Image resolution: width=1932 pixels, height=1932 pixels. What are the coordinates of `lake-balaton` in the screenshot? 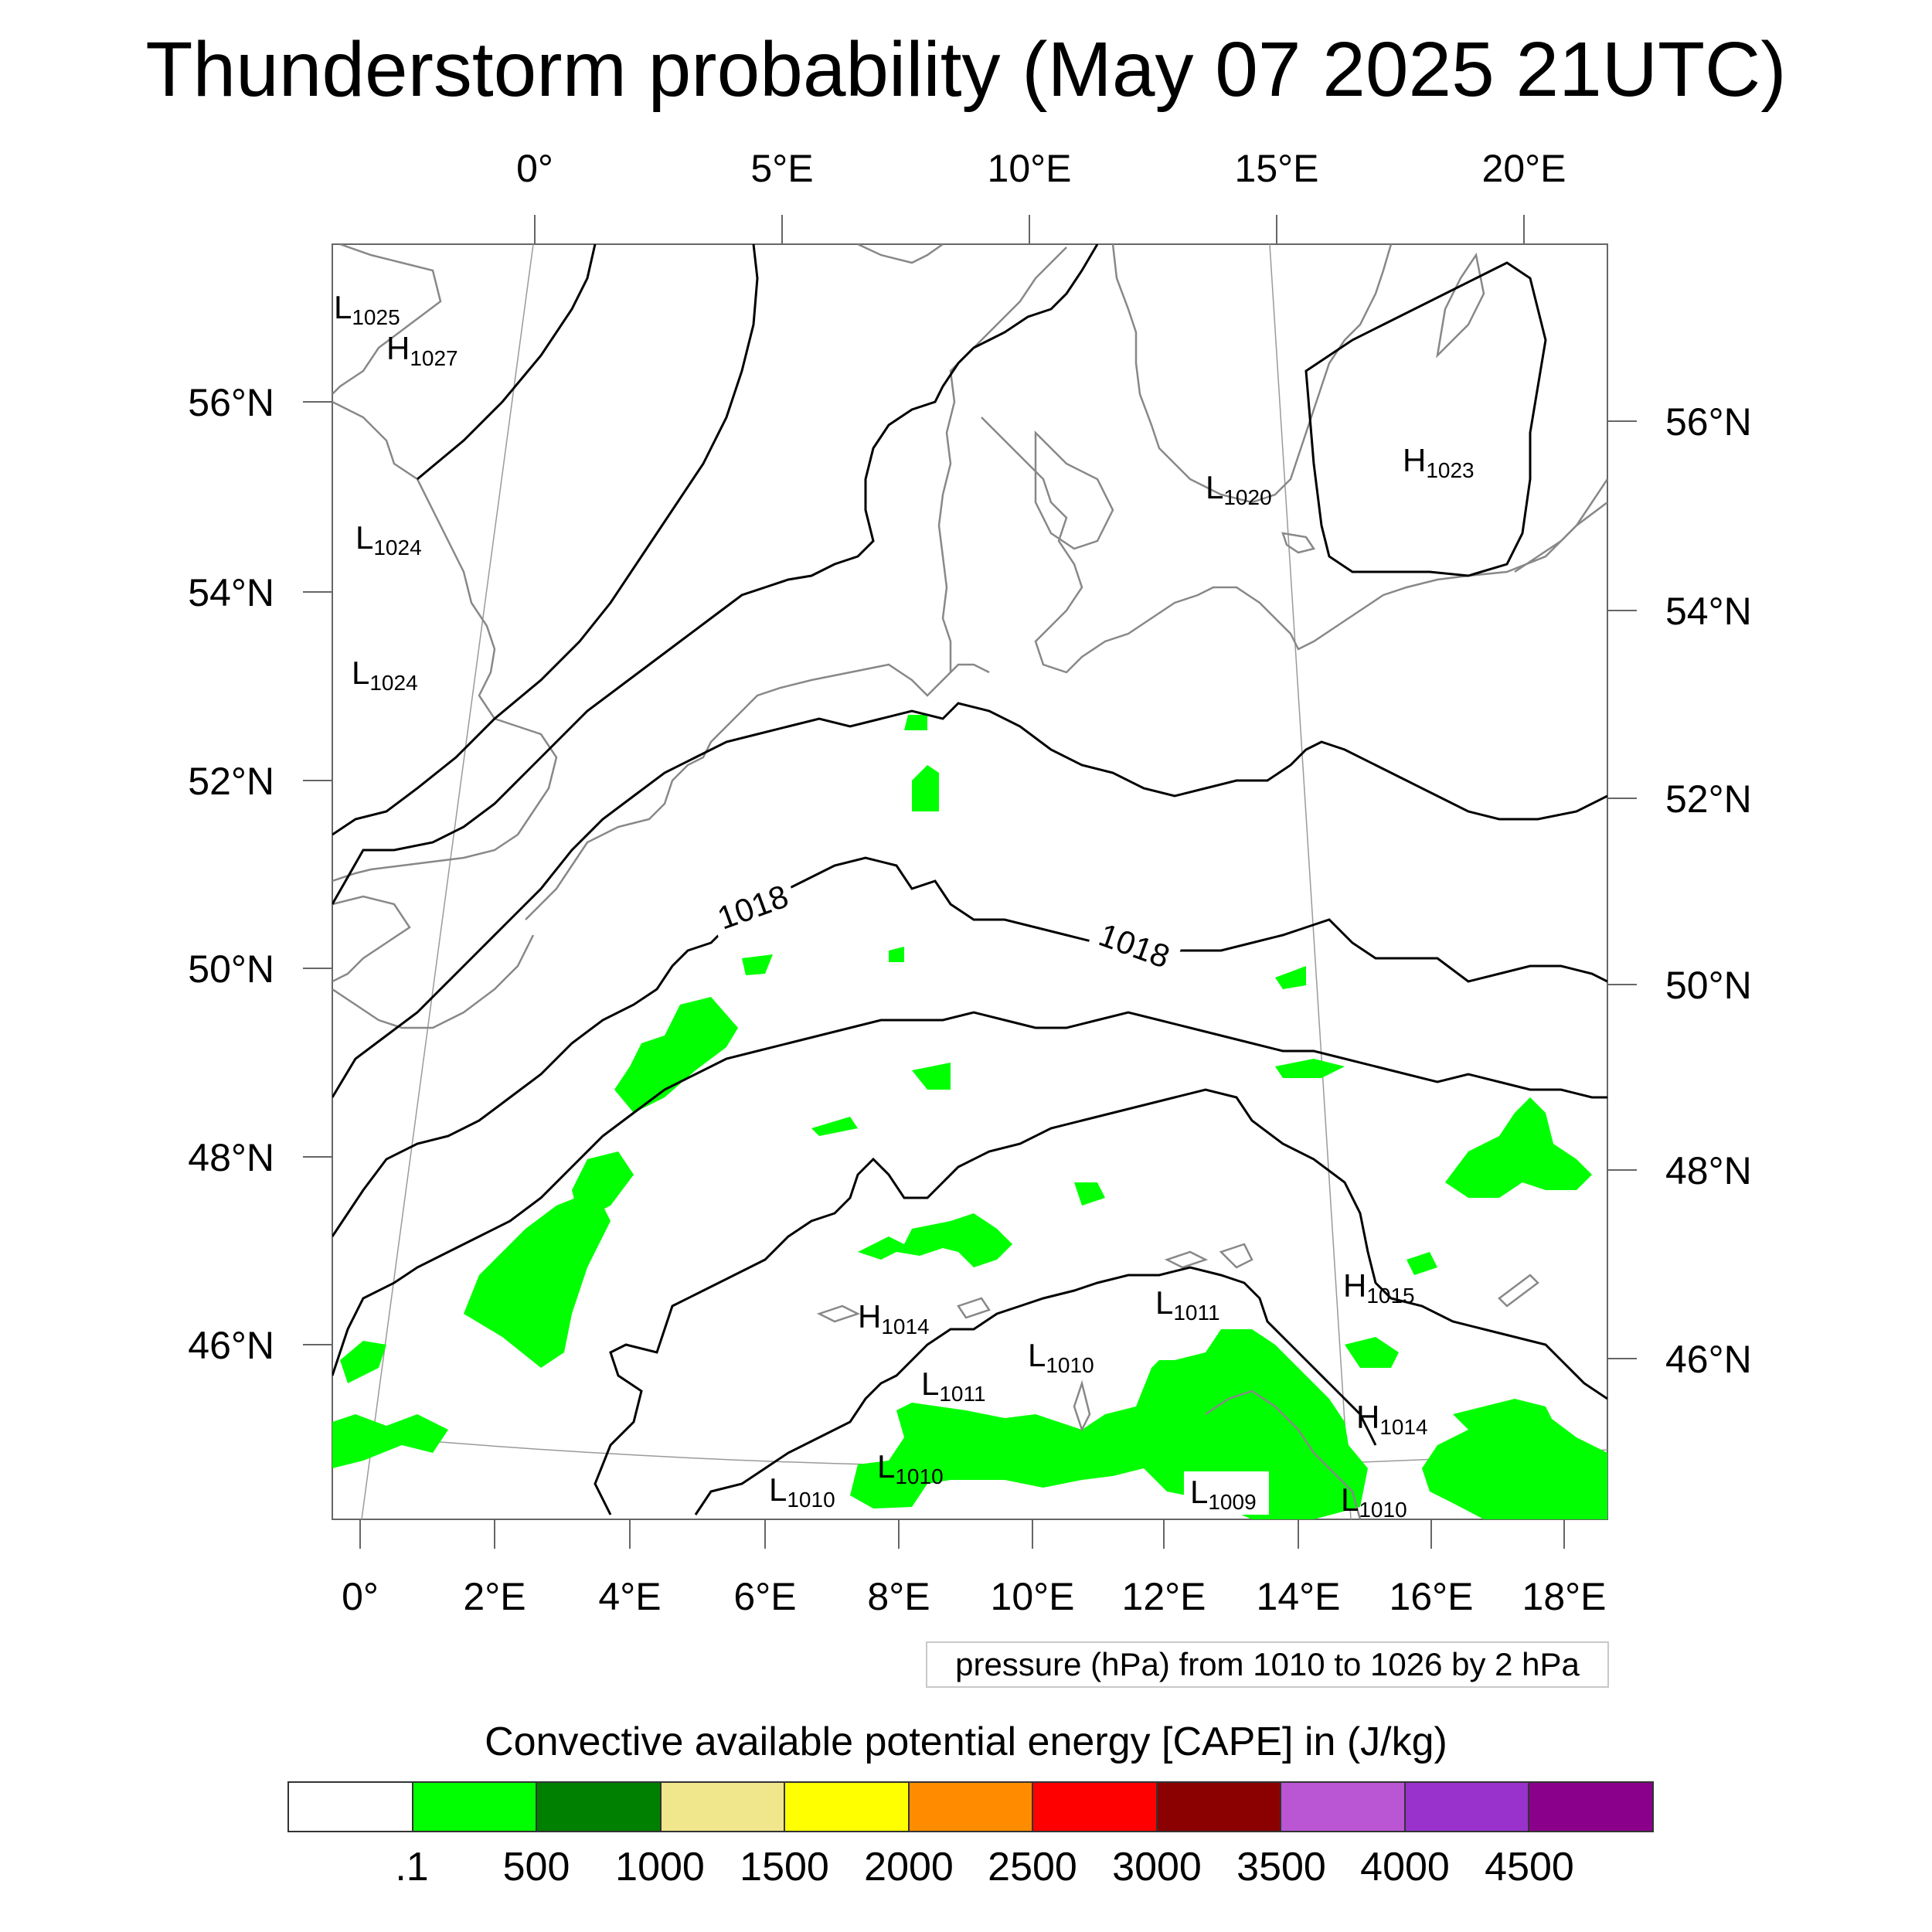 It's located at (1518, 1291).